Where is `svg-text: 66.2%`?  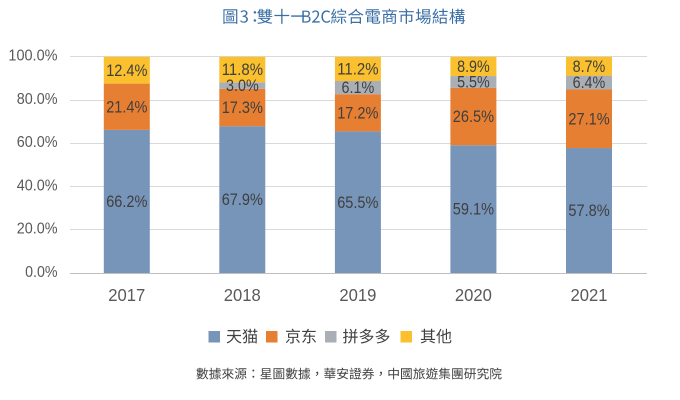
svg-text: 66.2% is located at coordinates (127, 202).